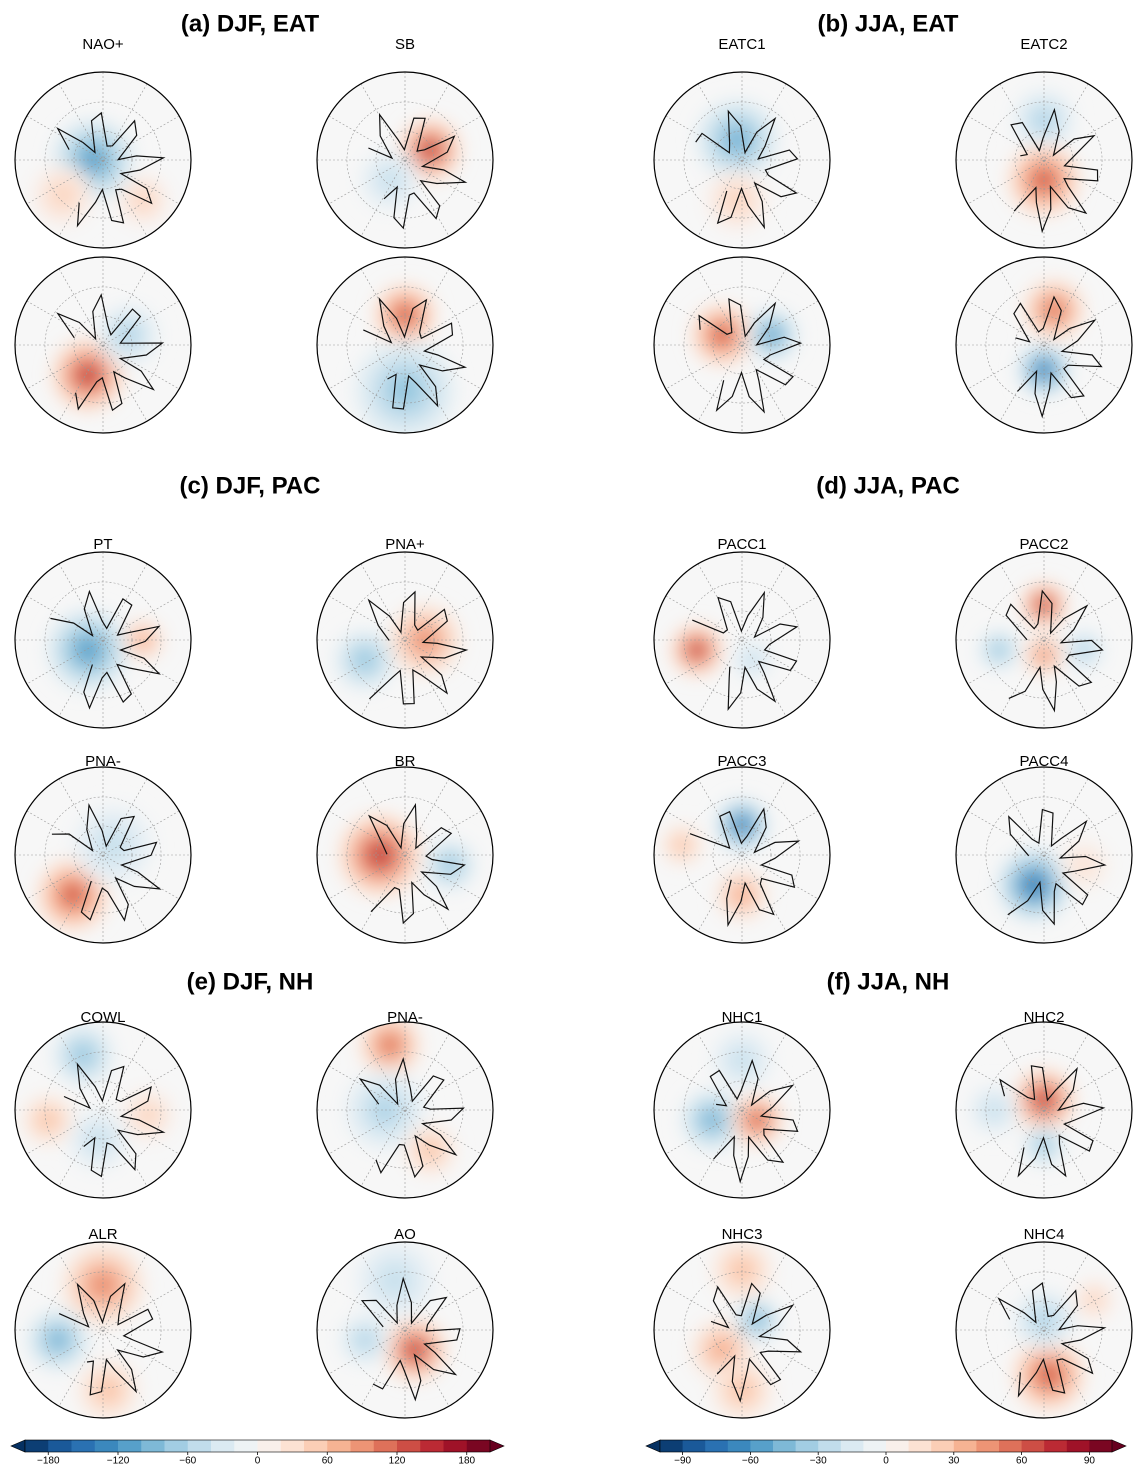 The height and width of the screenshot is (1471, 1134). I want to click on panel-title: NAO+, so click(103, 44).